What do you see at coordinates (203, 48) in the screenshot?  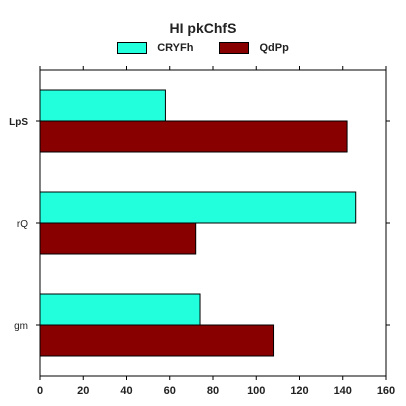 I see `legend: CRYFh QdPp` at bounding box center [203, 48].